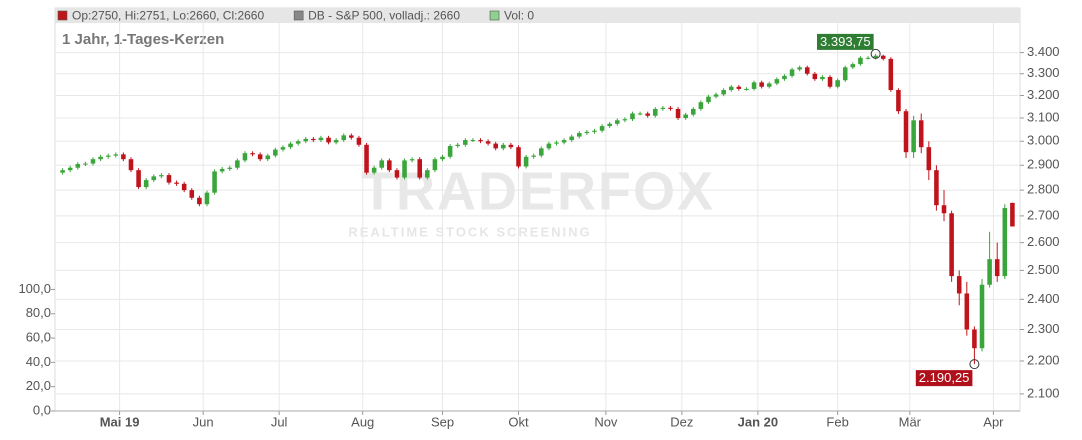 The width and height of the screenshot is (1082, 440). What do you see at coordinates (538, 191) in the screenshot?
I see `watermark: TRADERFOX` at bounding box center [538, 191].